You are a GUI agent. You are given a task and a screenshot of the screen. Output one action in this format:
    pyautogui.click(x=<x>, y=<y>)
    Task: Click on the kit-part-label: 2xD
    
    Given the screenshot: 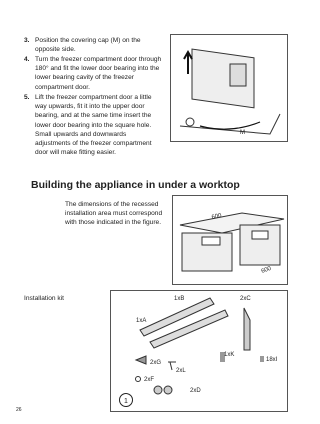 What is the action you would take?
    pyautogui.click(x=195, y=391)
    